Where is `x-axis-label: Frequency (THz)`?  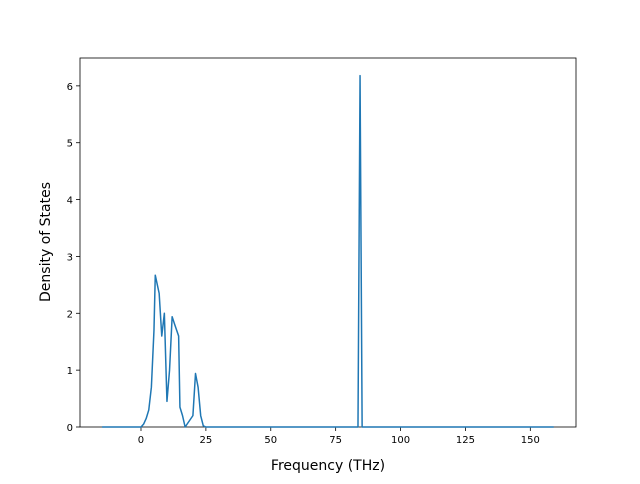 x-axis-label: Frequency (THz) is located at coordinates (328, 466).